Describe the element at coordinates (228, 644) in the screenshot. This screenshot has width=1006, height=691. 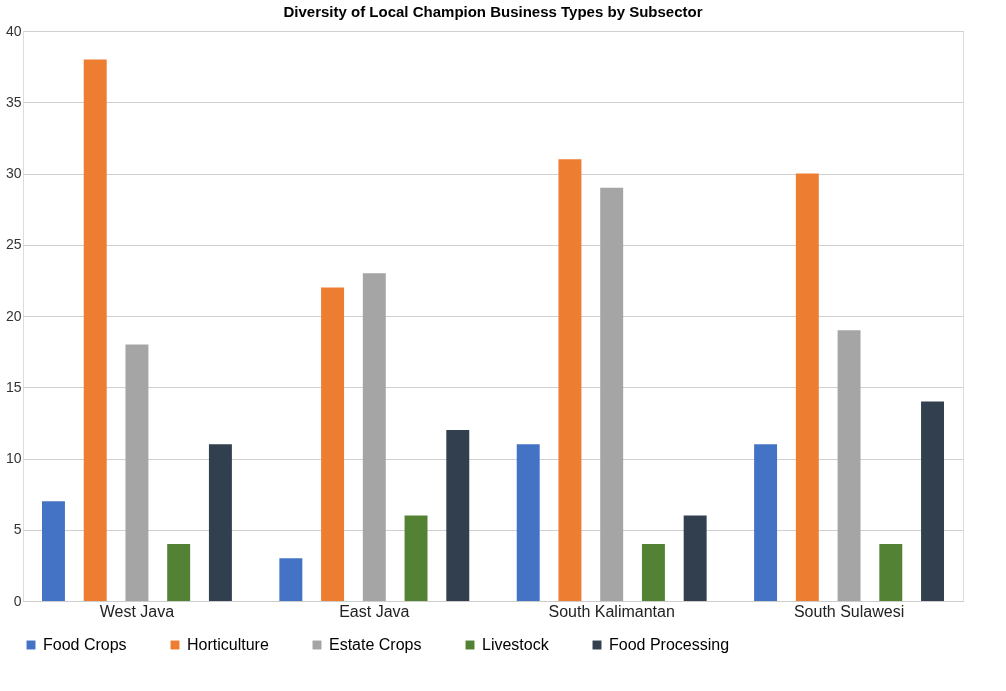
I see `legend-label: Horticulture` at that location.